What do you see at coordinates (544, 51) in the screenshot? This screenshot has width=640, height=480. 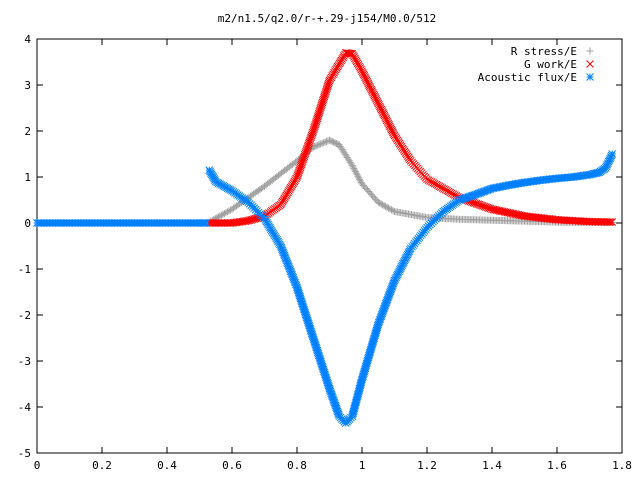 I see `legend-label: R stress/E` at bounding box center [544, 51].